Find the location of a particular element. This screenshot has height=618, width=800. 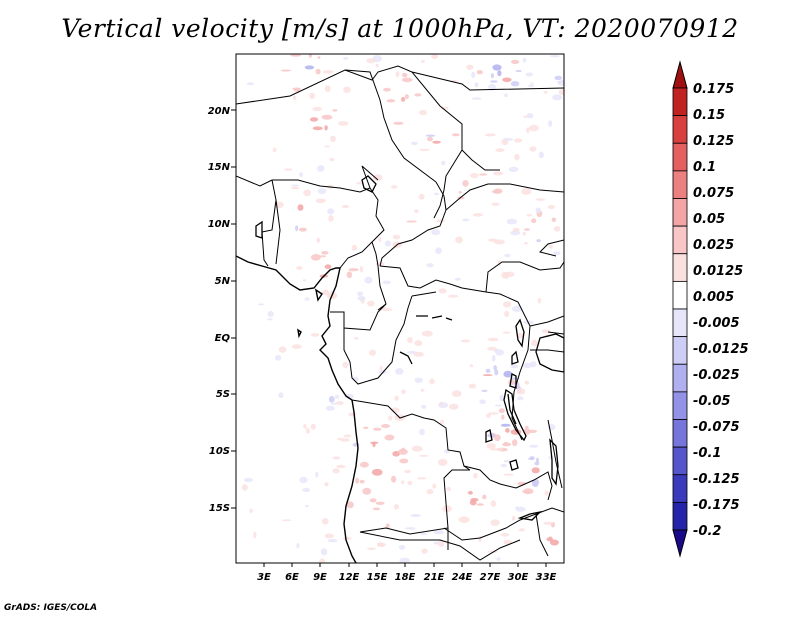

lat-label-15s: 15S is located at coordinates (219, 508).